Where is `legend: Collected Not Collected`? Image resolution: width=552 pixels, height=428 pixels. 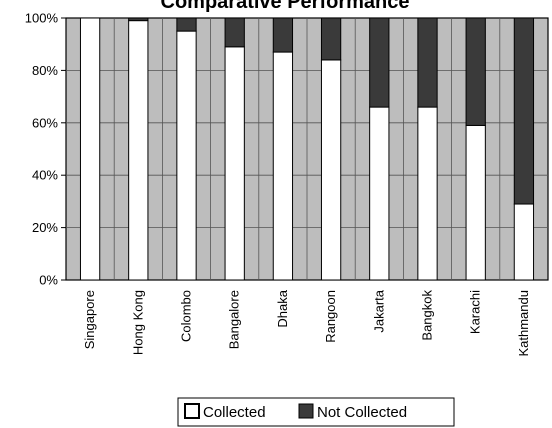 legend: Collected Not Collected is located at coordinates (316, 412).